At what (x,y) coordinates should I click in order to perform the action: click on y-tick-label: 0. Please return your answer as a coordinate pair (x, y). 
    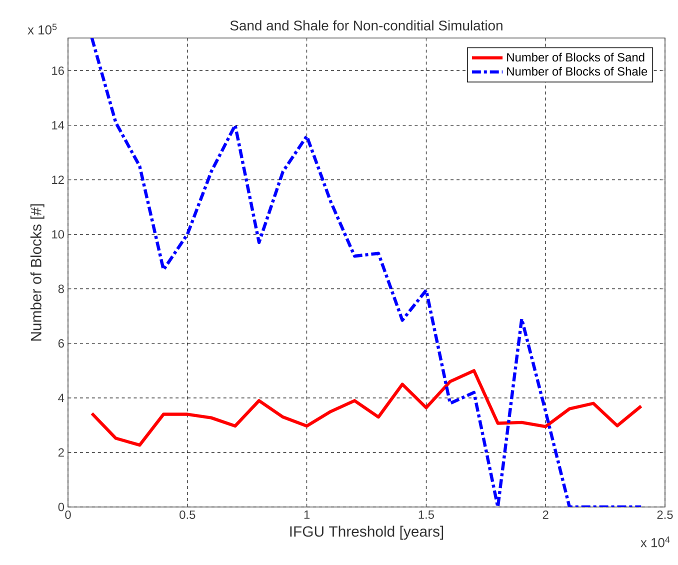
    Looking at the image, I should click on (61, 507).